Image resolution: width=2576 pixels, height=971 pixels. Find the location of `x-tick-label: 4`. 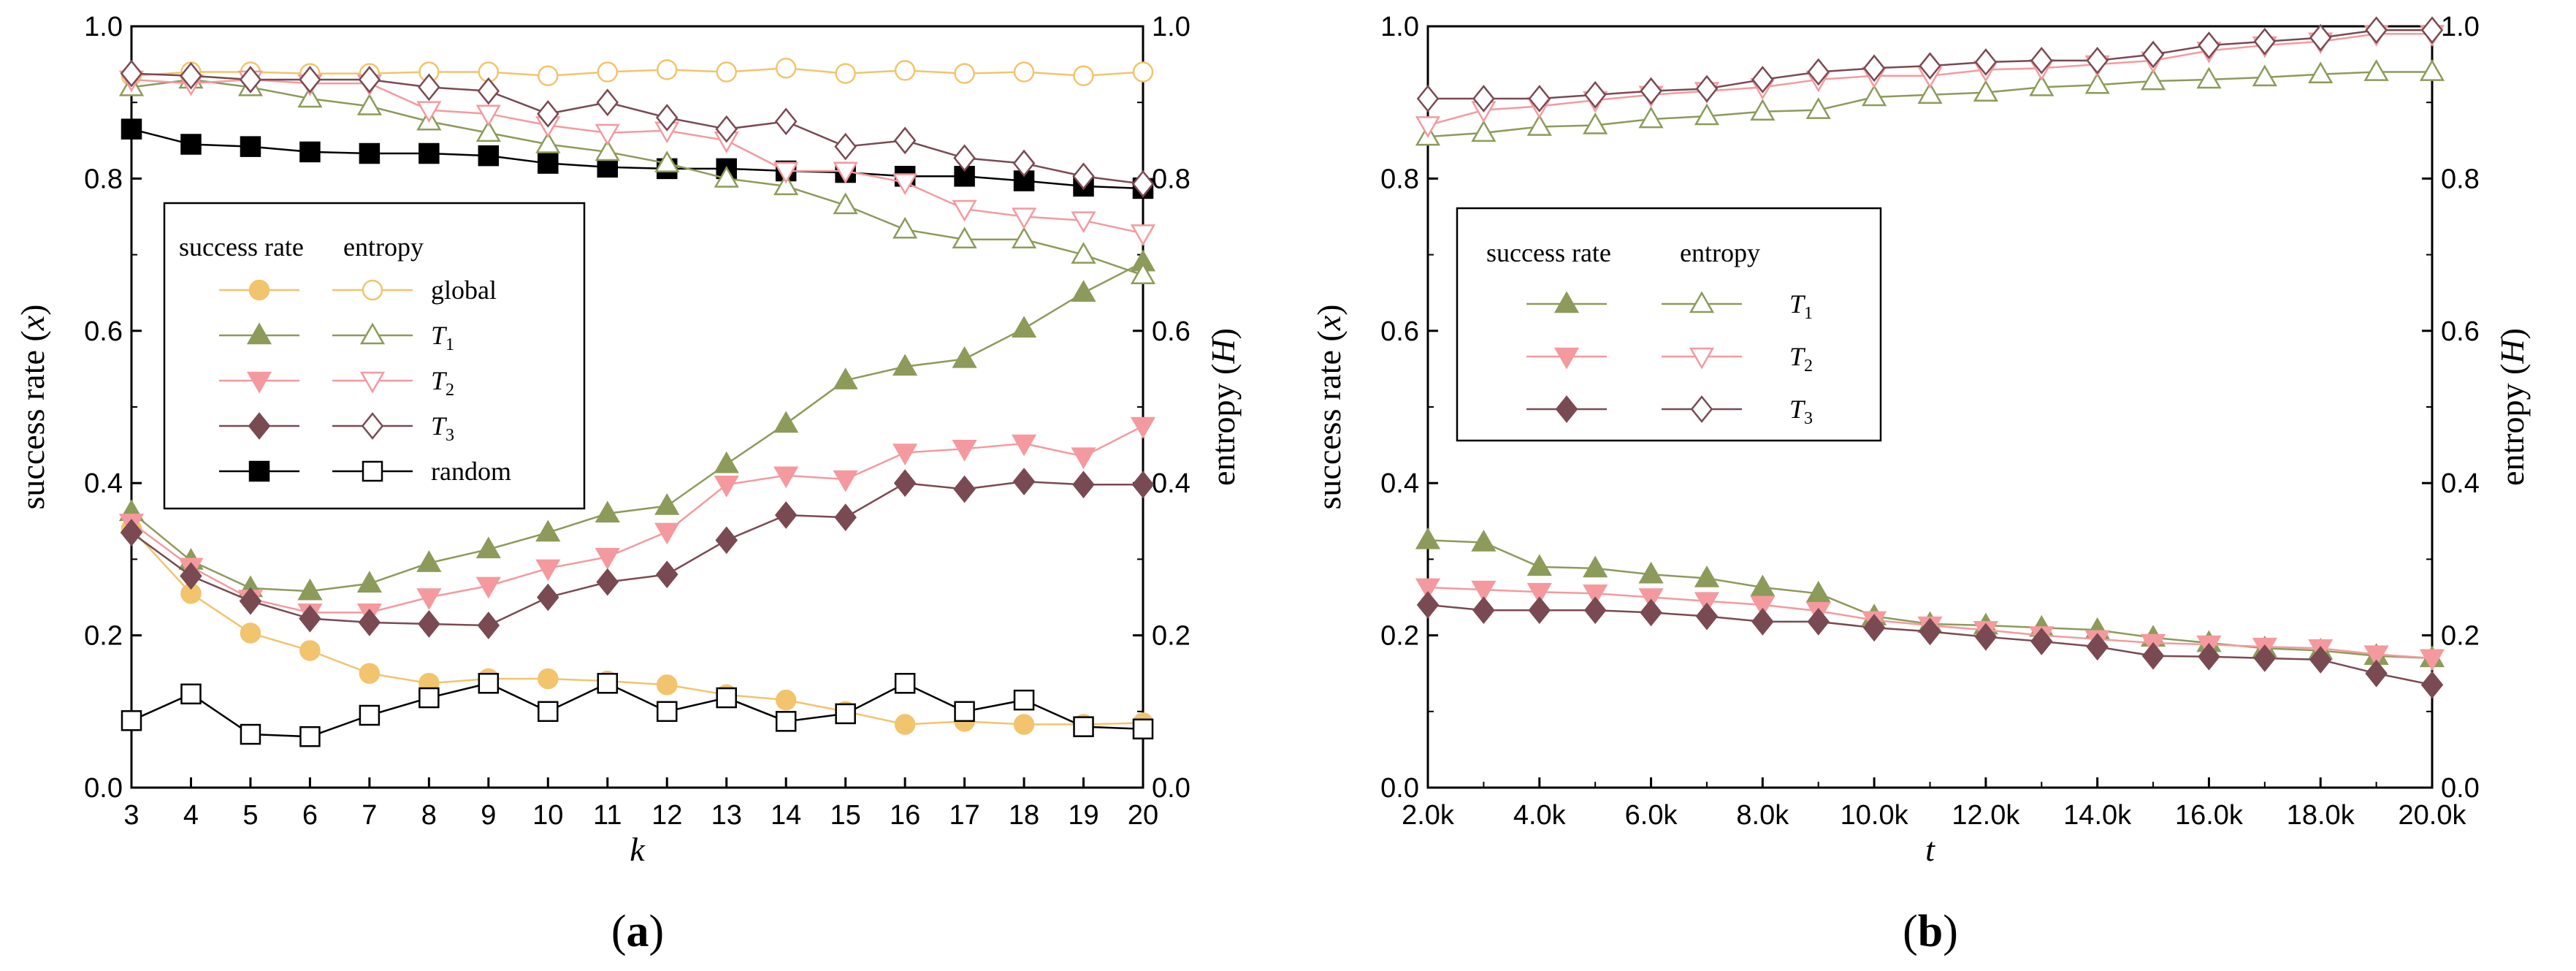

x-tick-label: 4 is located at coordinates (191, 815).